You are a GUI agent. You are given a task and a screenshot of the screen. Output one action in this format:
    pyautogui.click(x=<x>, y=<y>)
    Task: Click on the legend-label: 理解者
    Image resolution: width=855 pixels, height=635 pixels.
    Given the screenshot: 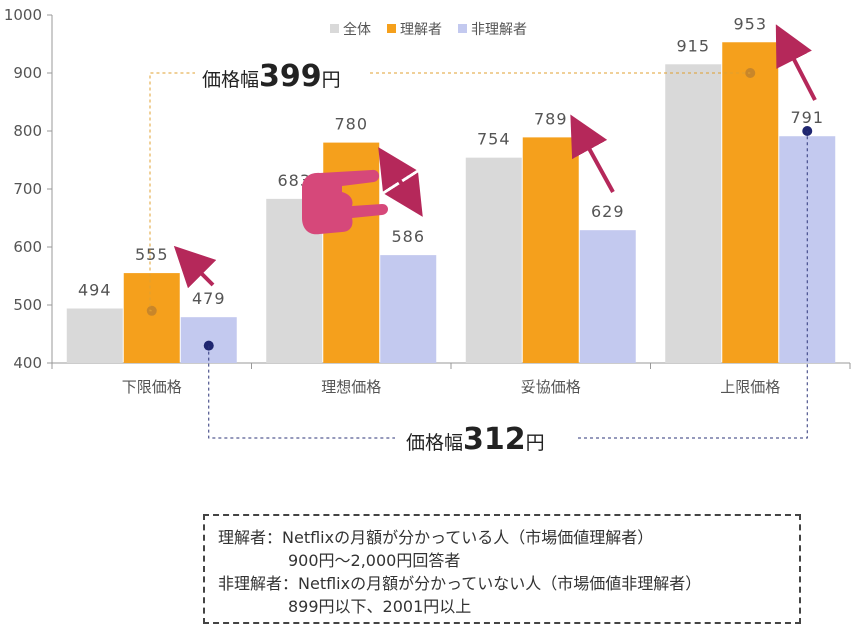 What is the action you would take?
    pyautogui.click(x=421, y=30)
    